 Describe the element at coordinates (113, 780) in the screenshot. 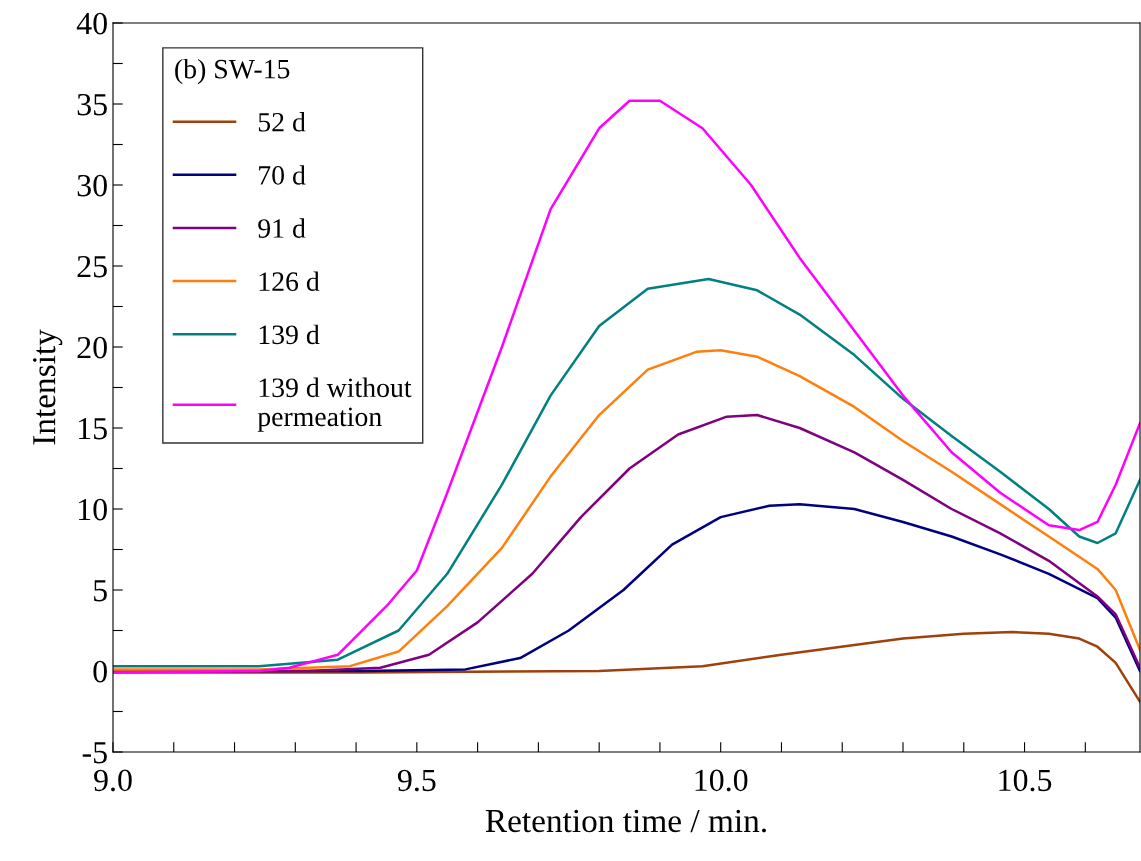

I see `x-tick-label: 9.0` at that location.